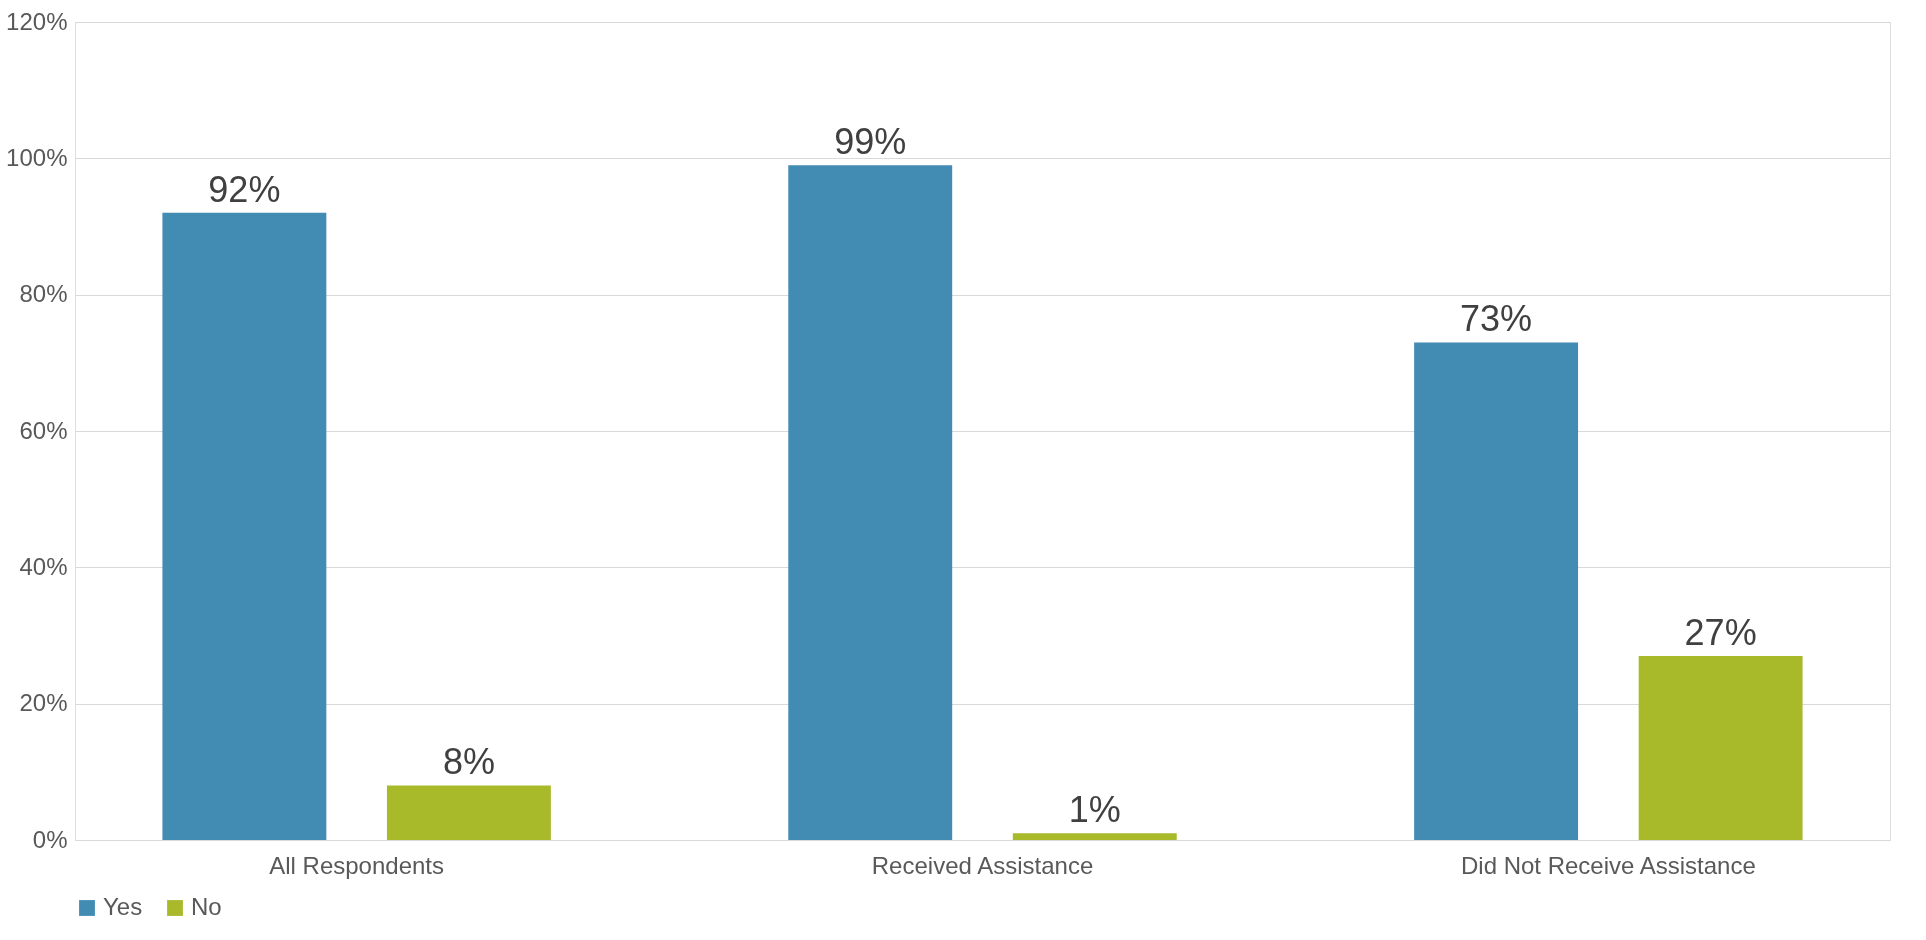 The width and height of the screenshot is (1926, 940). I want to click on y-tick-label: 60%, so click(43, 430).